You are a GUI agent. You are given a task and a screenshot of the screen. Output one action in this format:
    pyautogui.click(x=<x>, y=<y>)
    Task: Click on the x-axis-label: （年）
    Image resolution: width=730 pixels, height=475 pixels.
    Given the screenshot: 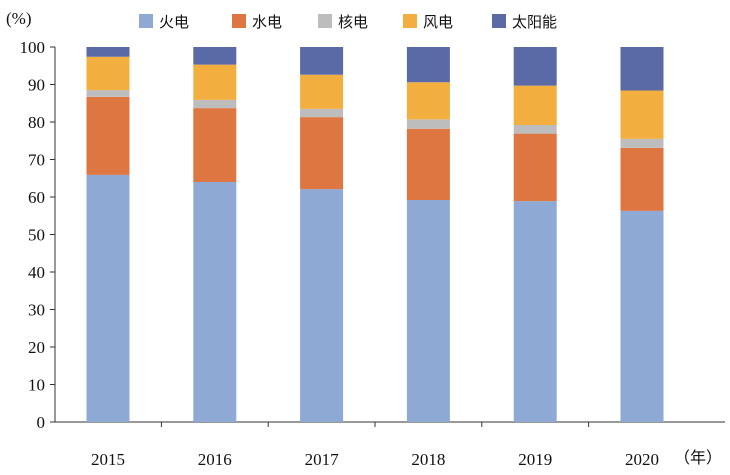 What is the action you would take?
    pyautogui.click(x=698, y=457)
    